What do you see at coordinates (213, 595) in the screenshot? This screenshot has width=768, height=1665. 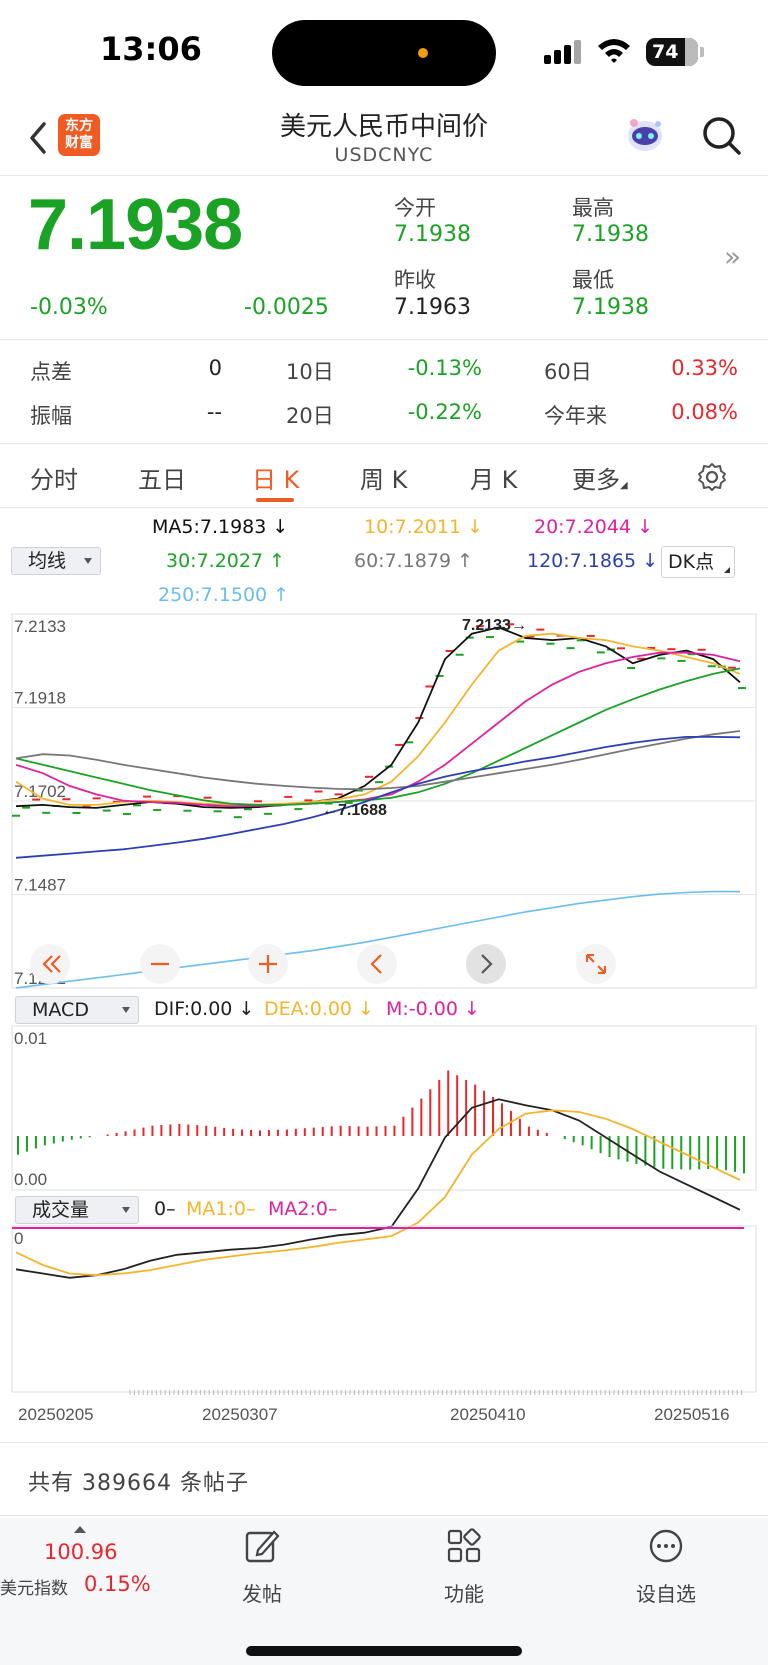 I see `ma250-value: 250:7.1500` at bounding box center [213, 595].